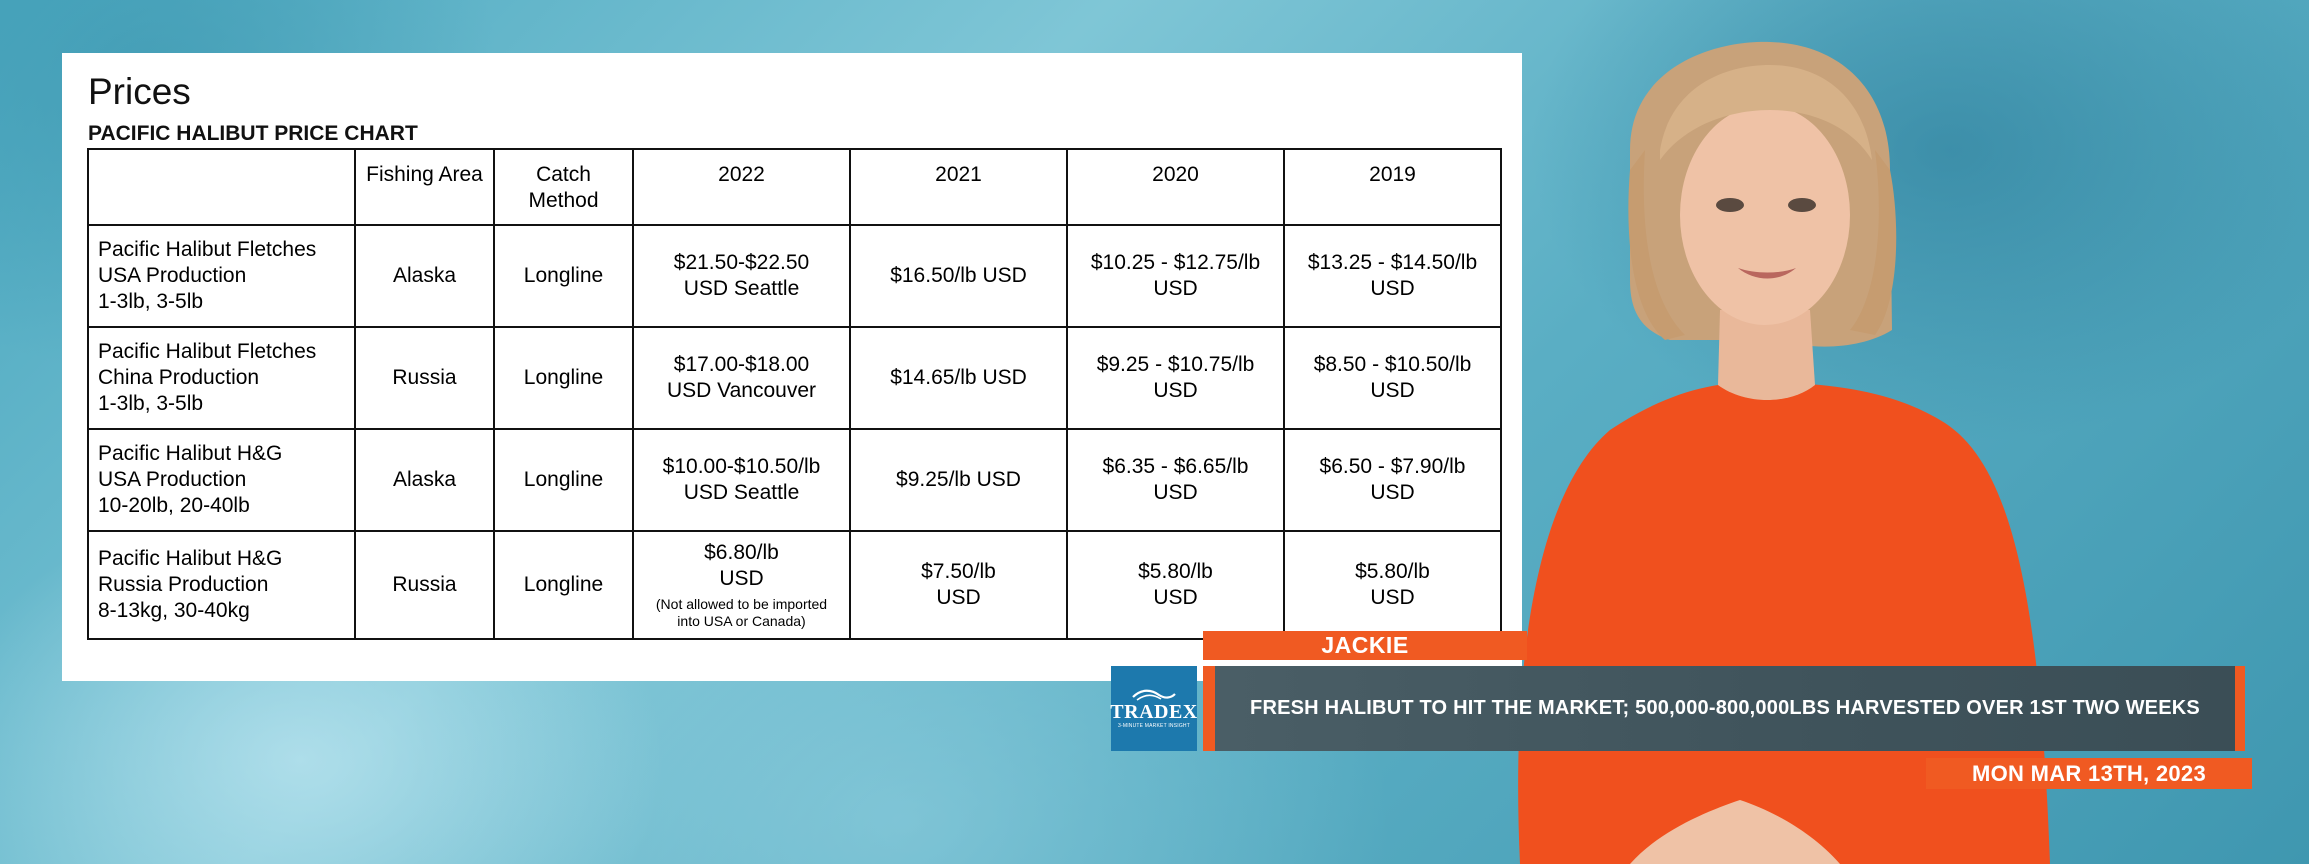 The image size is (2309, 864). Describe the element at coordinates (174, 506) in the screenshot. I see `product-size: 10-20lb, 20-40lb` at that location.